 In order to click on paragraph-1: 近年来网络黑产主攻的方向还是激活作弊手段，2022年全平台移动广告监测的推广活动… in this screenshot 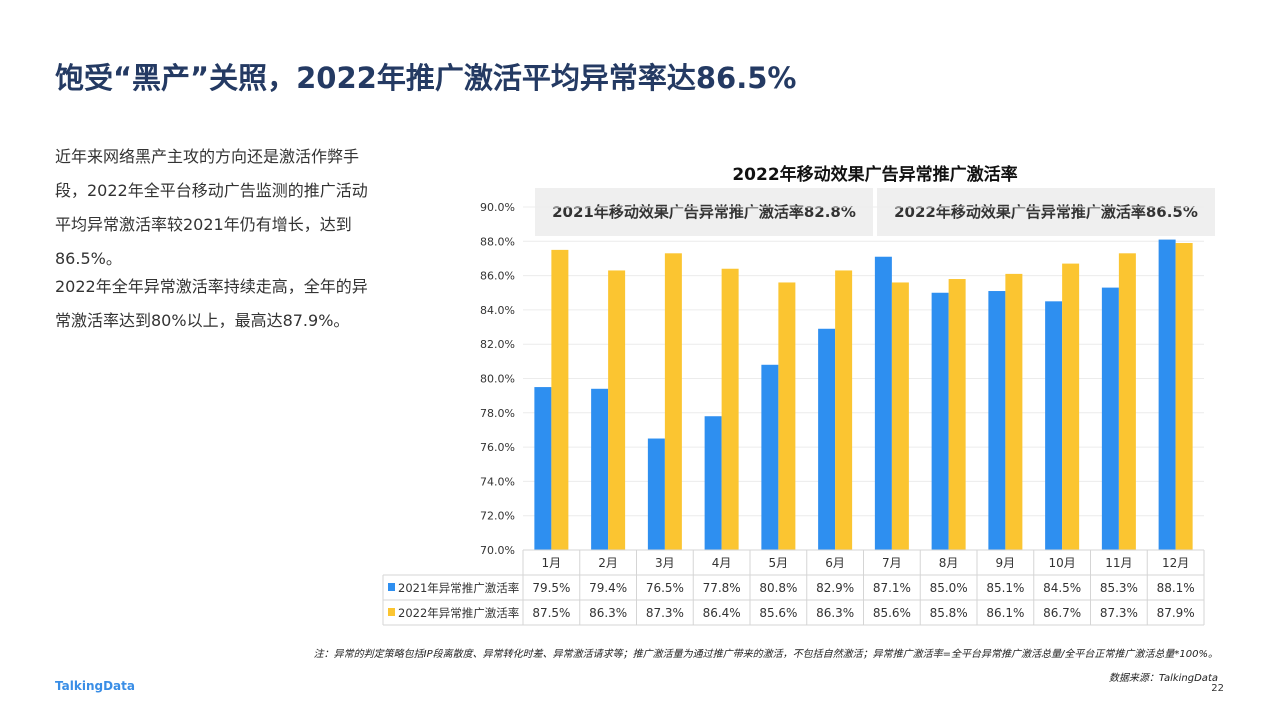, I will do `click(211, 207)`.